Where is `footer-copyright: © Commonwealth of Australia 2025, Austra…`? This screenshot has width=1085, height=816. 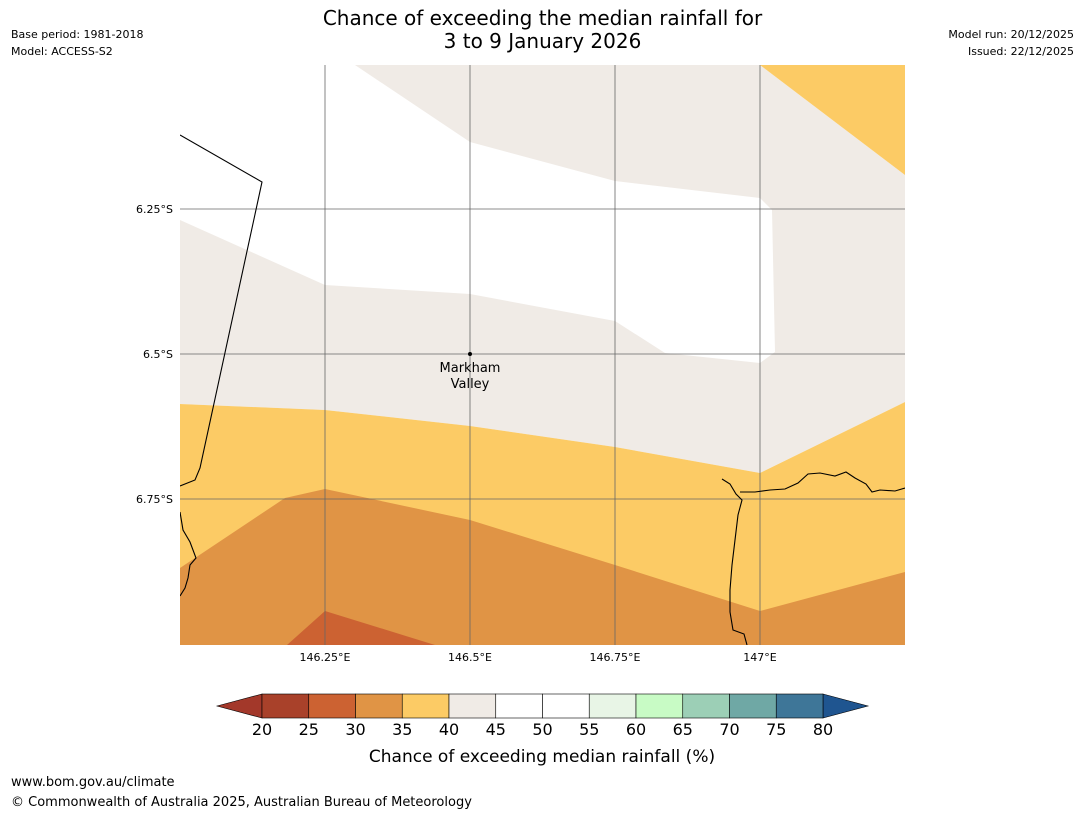
footer-copyright: © Commonwealth of Australia 2025, Austra… is located at coordinates (241, 802).